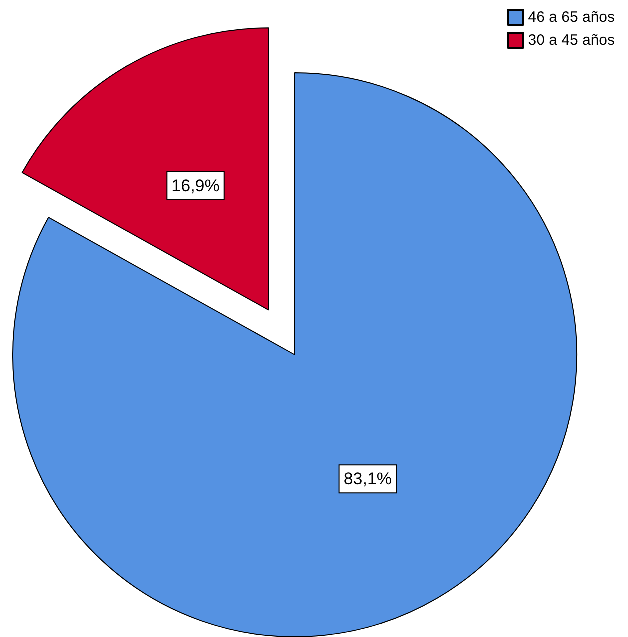  Describe the element at coordinates (572, 40) in the screenshot. I see `legend-label: 30 a 45 años` at that location.